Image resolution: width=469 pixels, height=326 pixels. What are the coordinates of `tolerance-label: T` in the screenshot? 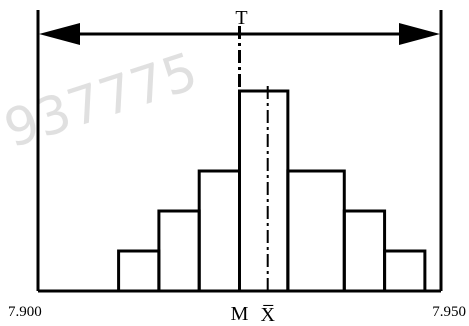 It's located at (241, 18).